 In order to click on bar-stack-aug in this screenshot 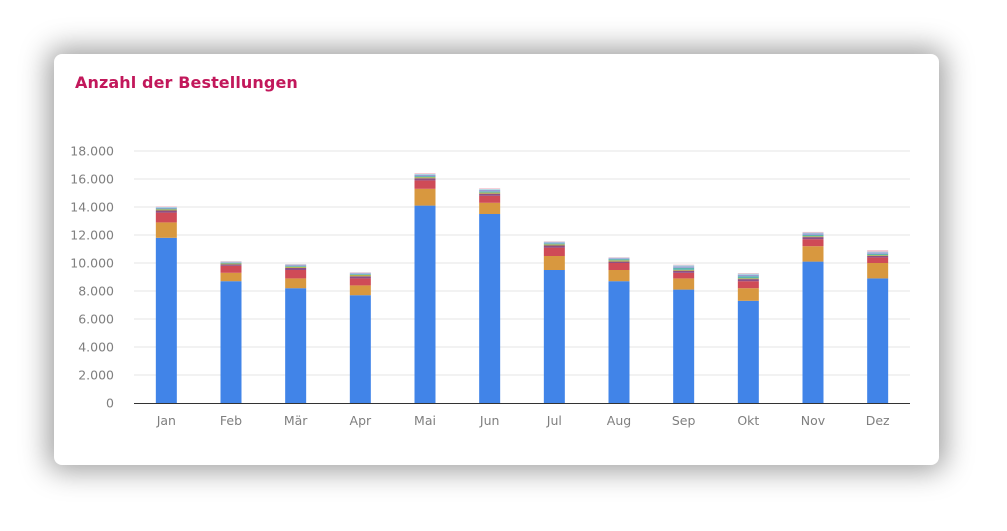, I will do `click(619, 330)`.